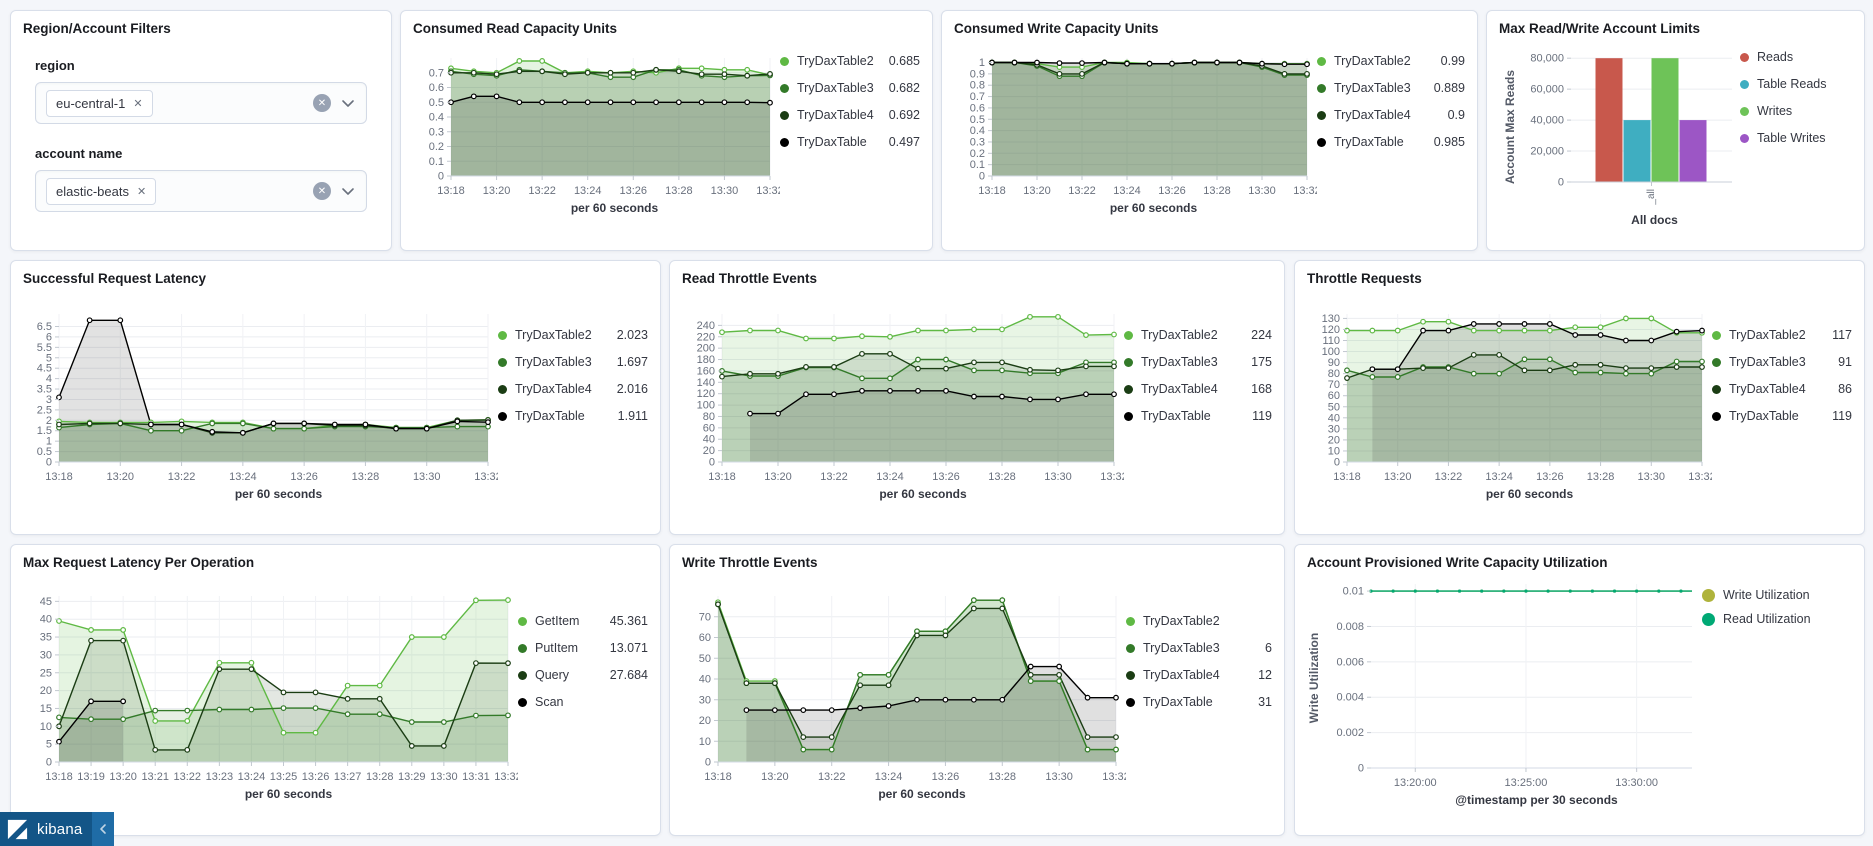 The width and height of the screenshot is (1873, 846). What do you see at coordinates (1391, 142) in the screenshot?
I see `legend-item: TryDaxTable 0.985` at bounding box center [1391, 142].